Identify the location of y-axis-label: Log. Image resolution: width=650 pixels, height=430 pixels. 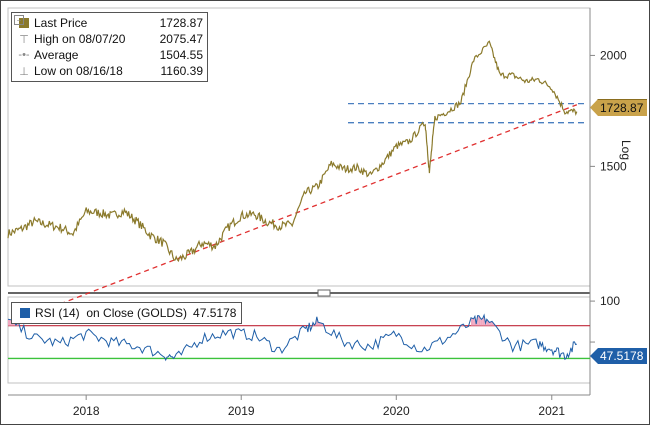
(626, 150).